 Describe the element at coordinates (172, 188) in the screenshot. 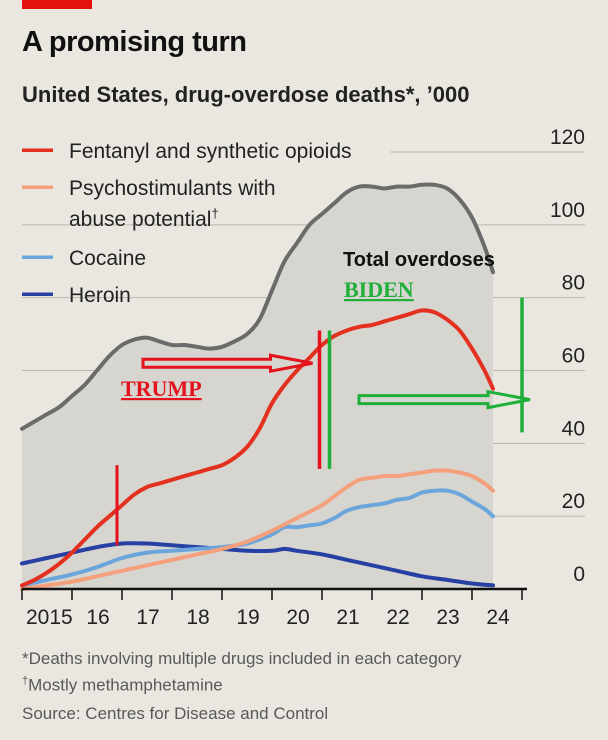

I see `legend-label-psycho: Psychostimulants with` at that location.